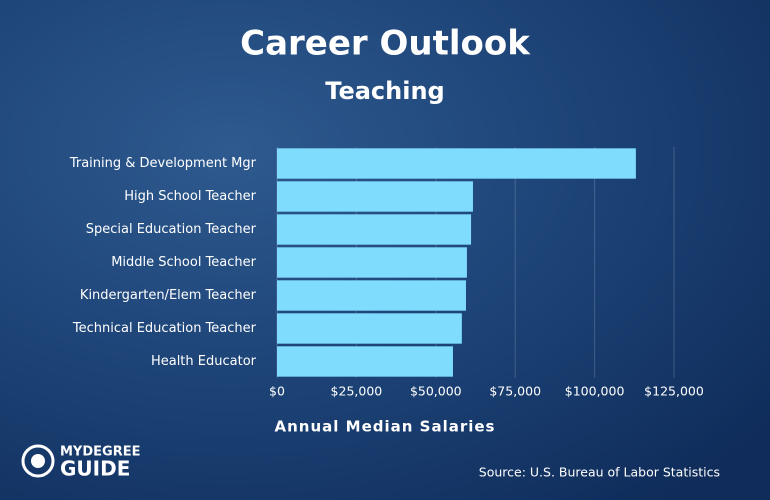 Image resolution: width=770 pixels, height=500 pixels. Describe the element at coordinates (595, 391) in the screenshot. I see `x-tick-label: $100,000` at that location.